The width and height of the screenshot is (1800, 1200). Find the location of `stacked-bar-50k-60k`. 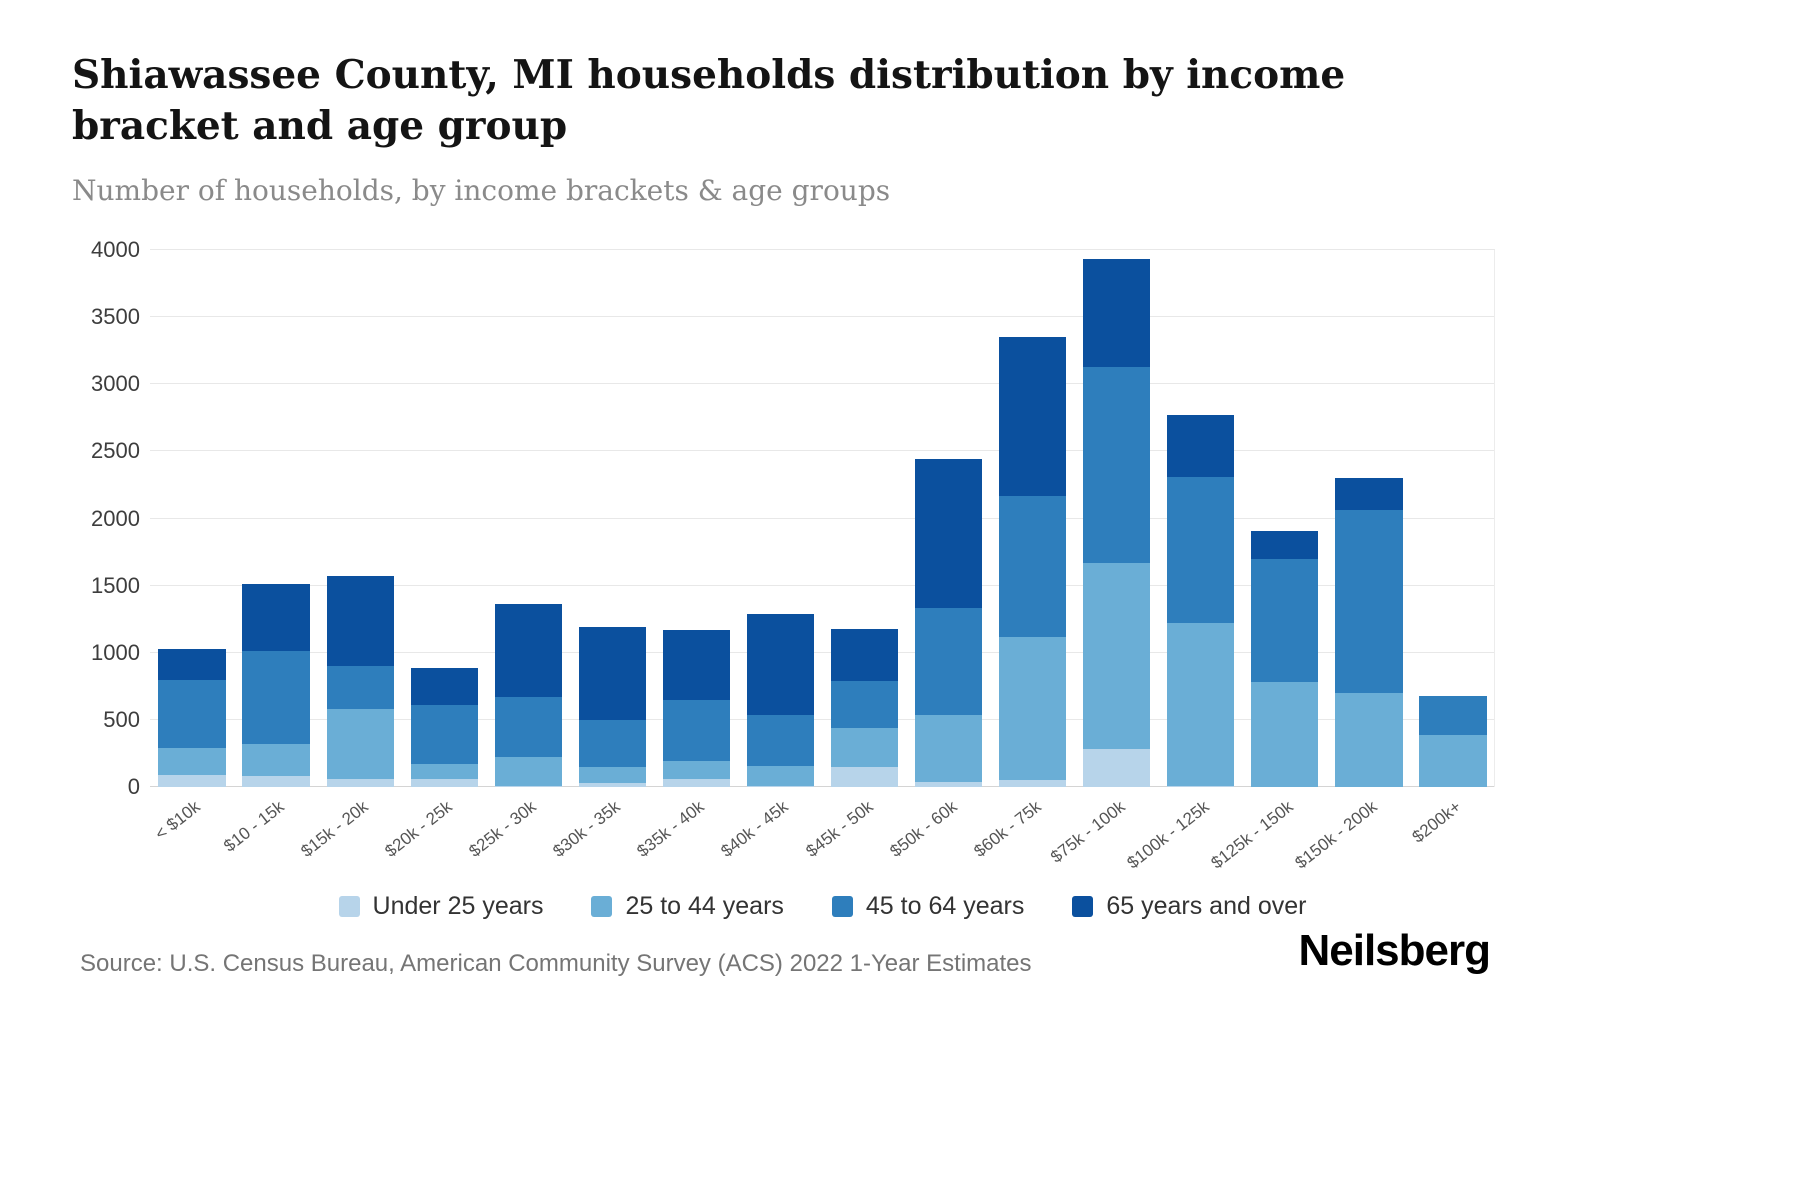

stacked-bar-50k-60k is located at coordinates (948, 518).